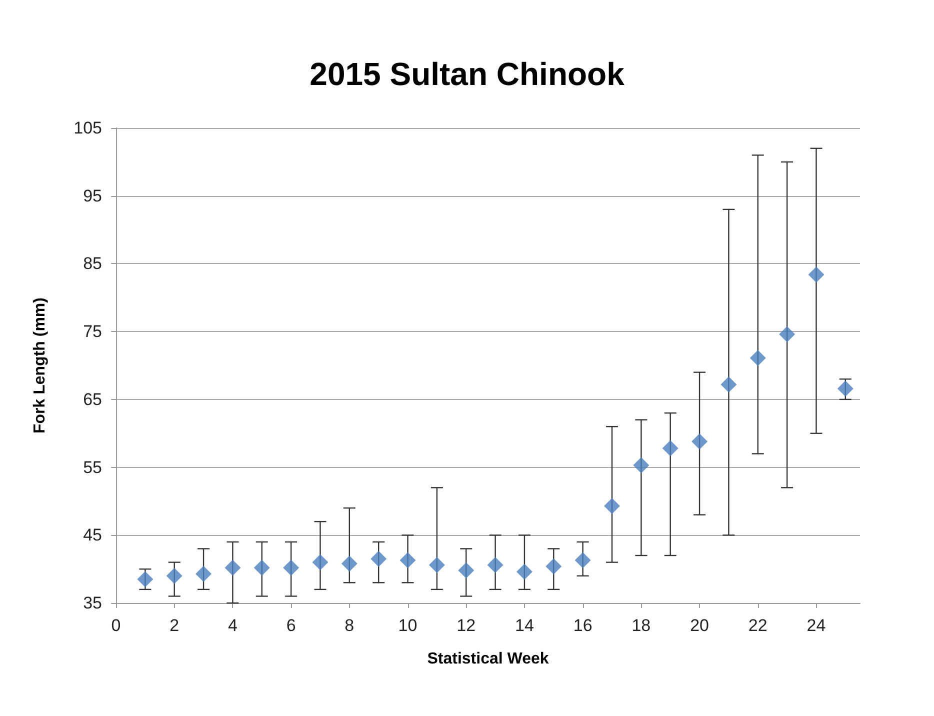  I want to click on x-tick-label: 2, so click(175, 625).